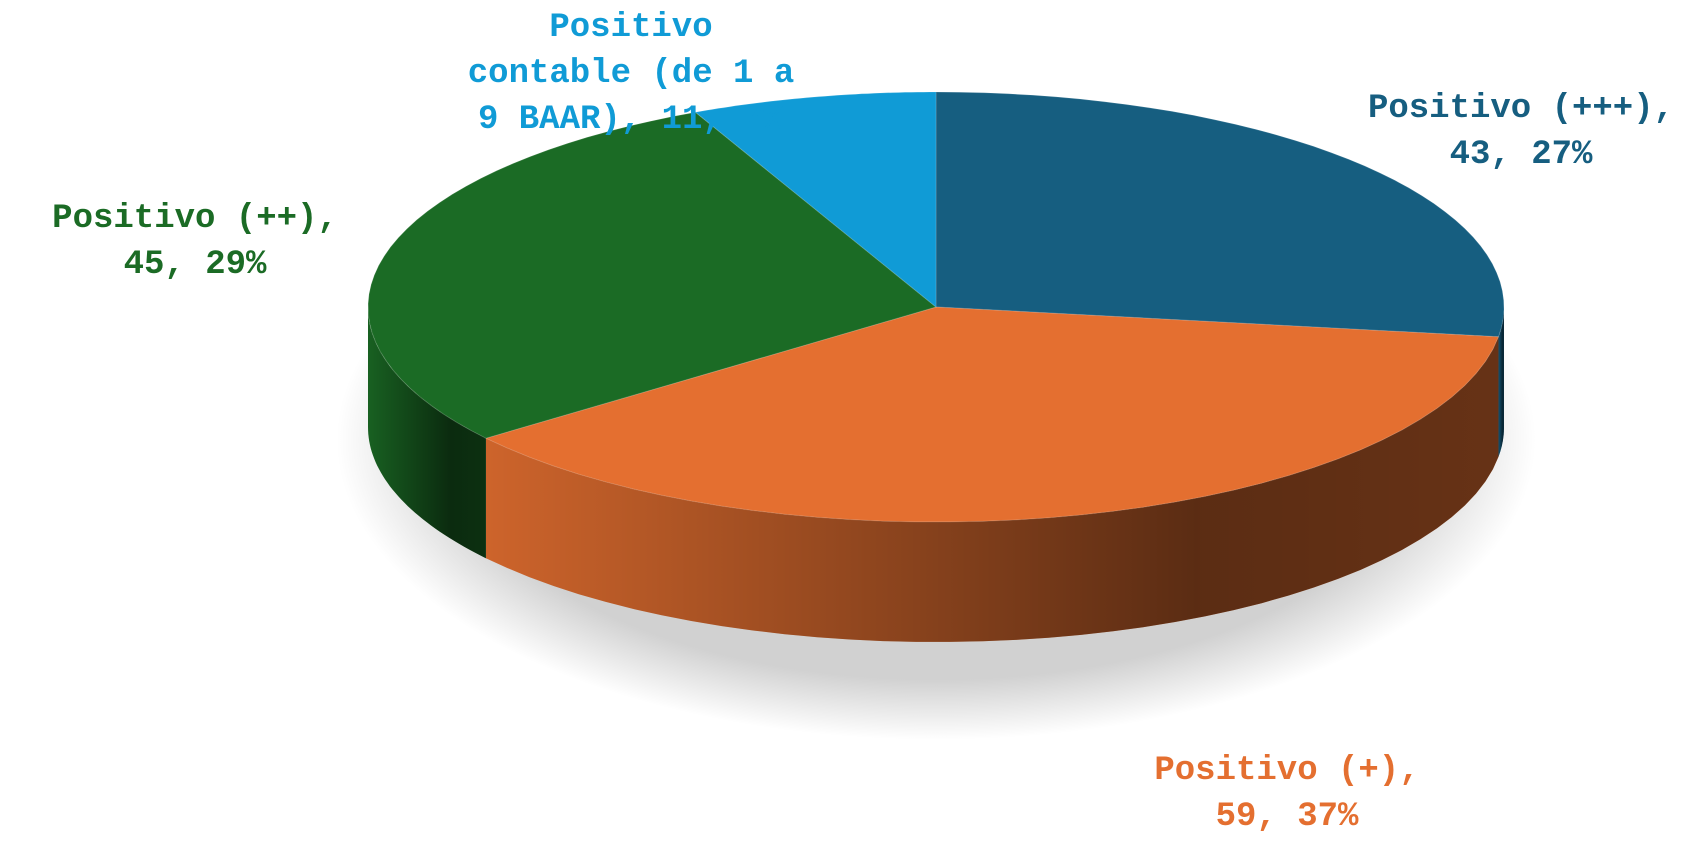 The width and height of the screenshot is (1703, 845). What do you see at coordinates (1521, 132) in the screenshot?
I see `data-label: Positivo (+++), 43, 27%` at bounding box center [1521, 132].